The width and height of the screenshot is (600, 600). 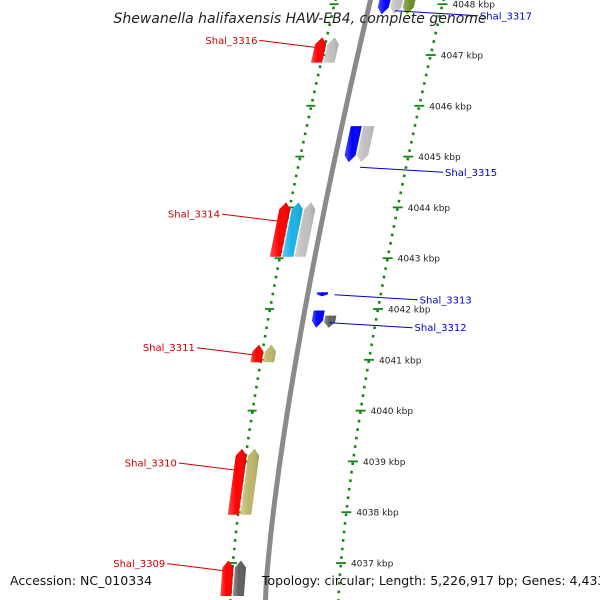 I want to click on tick-label: 4047 kbp, so click(x=462, y=57).